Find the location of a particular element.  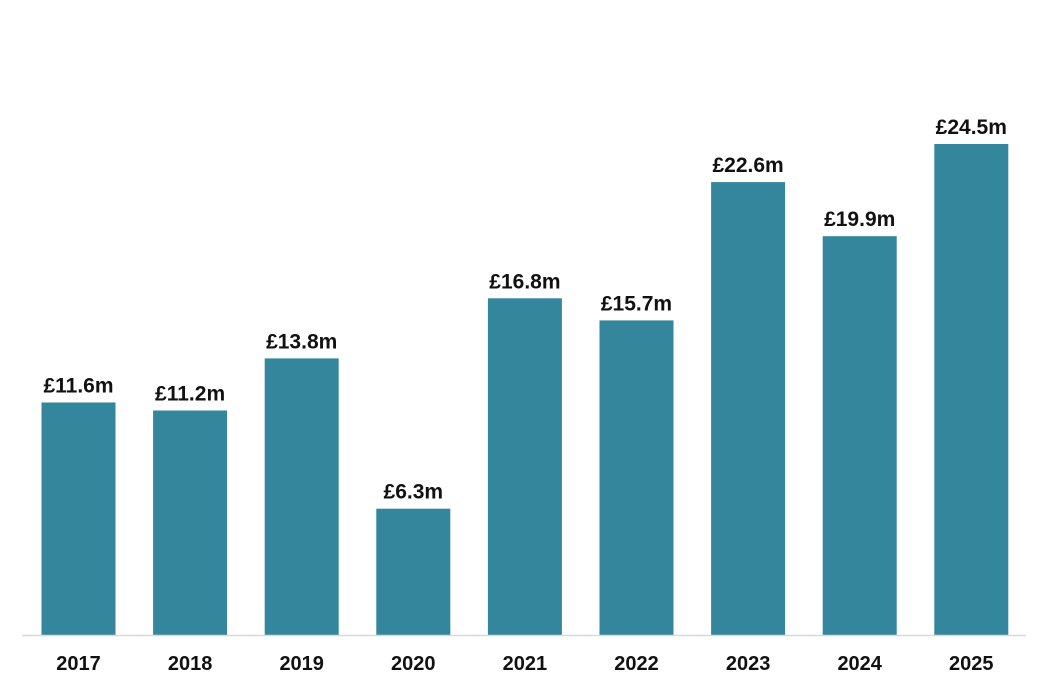

bar-2023 is located at coordinates (748, 408).